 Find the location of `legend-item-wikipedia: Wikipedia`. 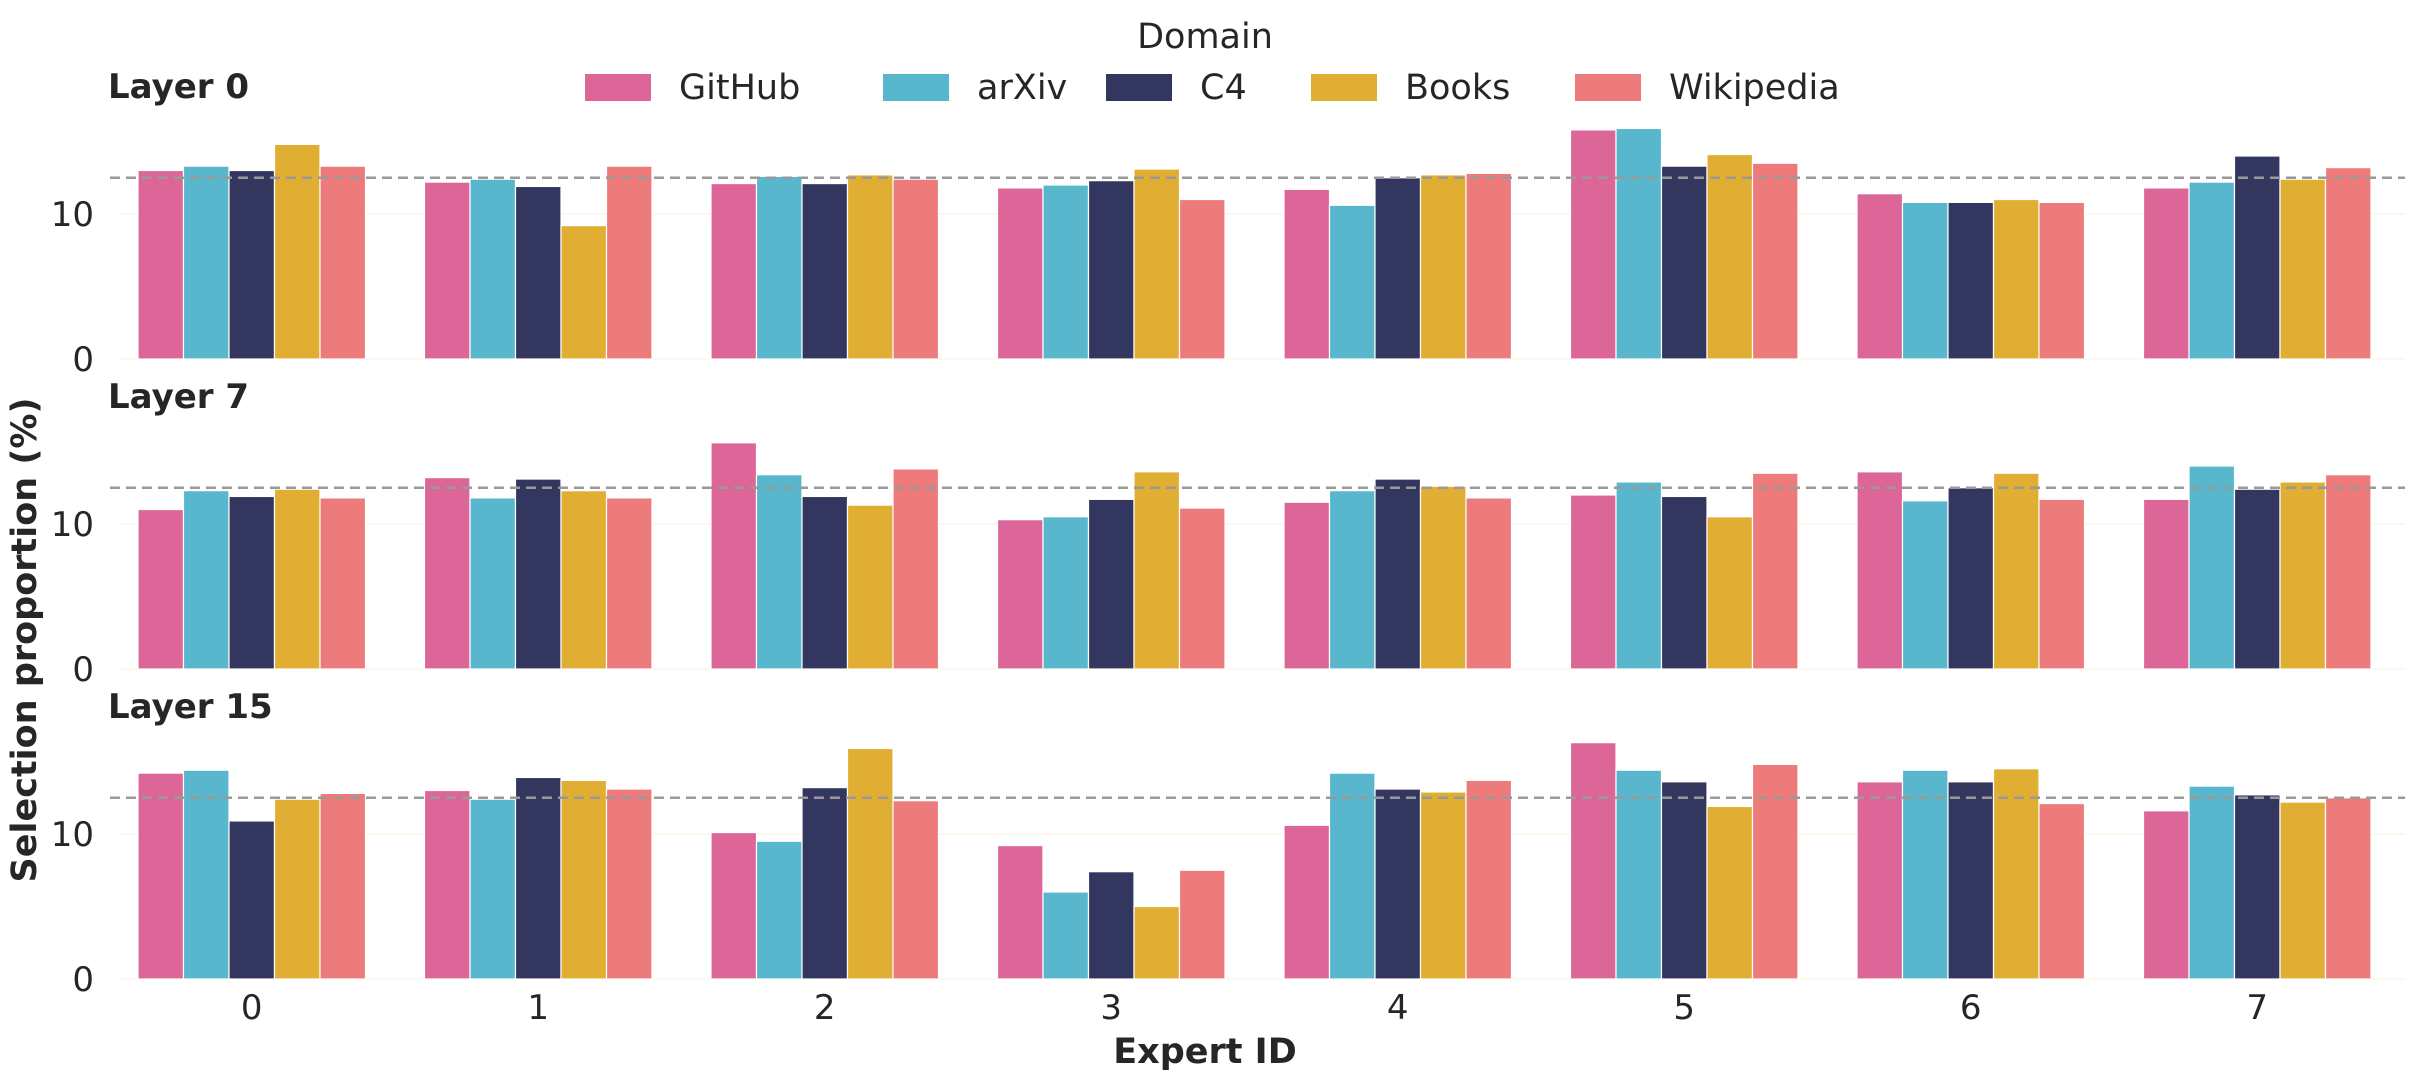

legend-item-wikipedia: Wikipedia is located at coordinates (1707, 88).